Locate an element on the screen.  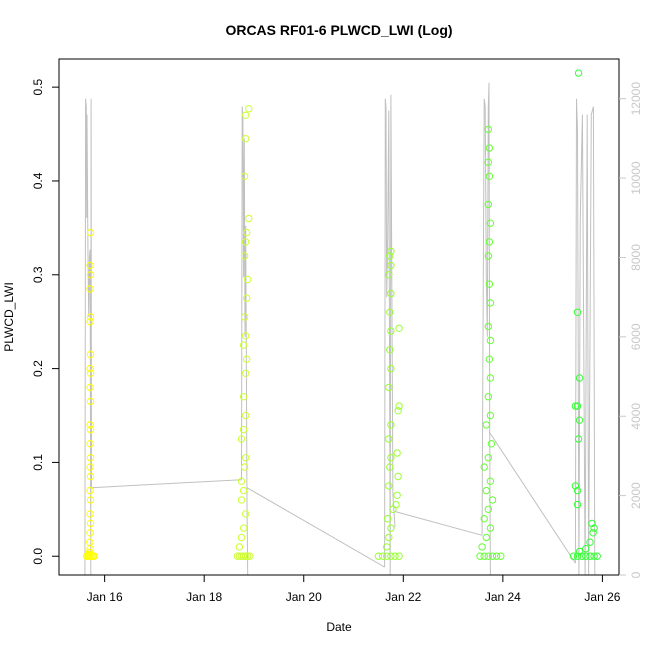
x-tick-label: Jan 18 is located at coordinates (204, 597).